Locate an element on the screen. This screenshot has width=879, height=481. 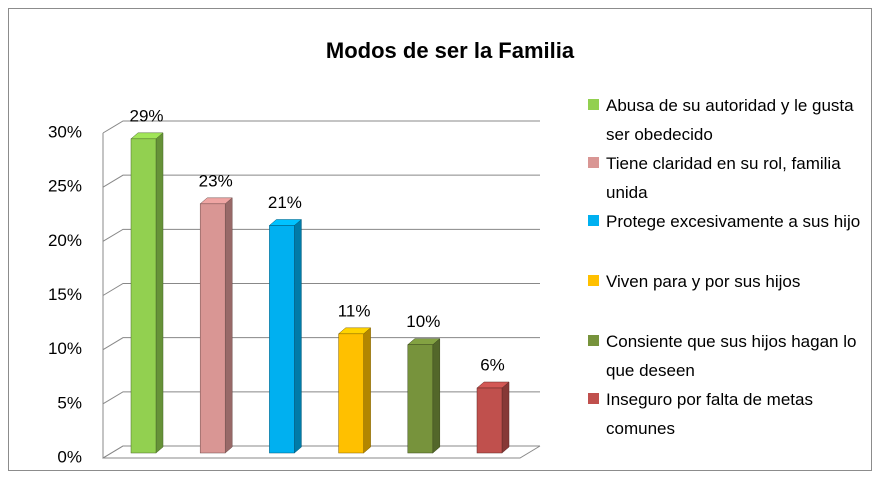
value-label: 29% is located at coordinates (146, 115).